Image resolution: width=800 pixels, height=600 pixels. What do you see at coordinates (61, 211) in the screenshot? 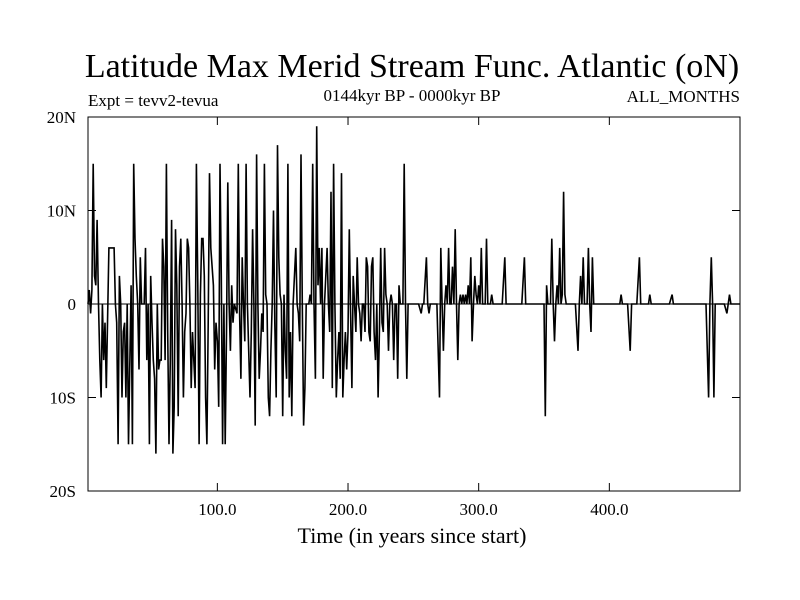
I see `y-tick-label: 10N` at bounding box center [61, 211].